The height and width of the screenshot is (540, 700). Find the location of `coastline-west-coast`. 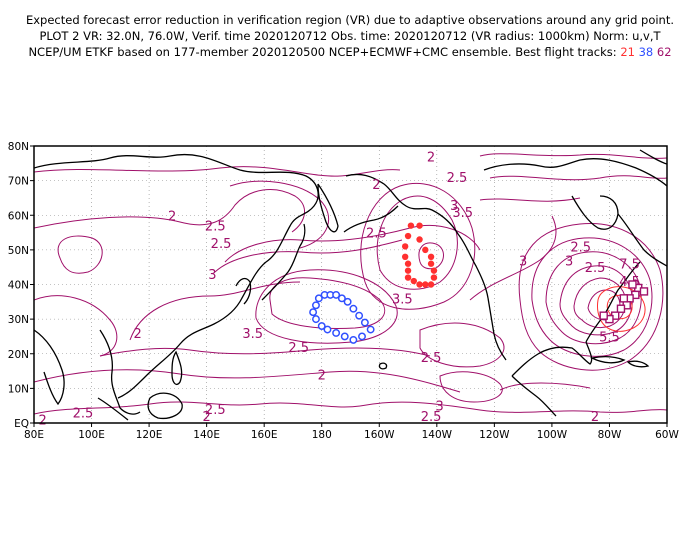

coastline-west-coast is located at coordinates (497, 329).